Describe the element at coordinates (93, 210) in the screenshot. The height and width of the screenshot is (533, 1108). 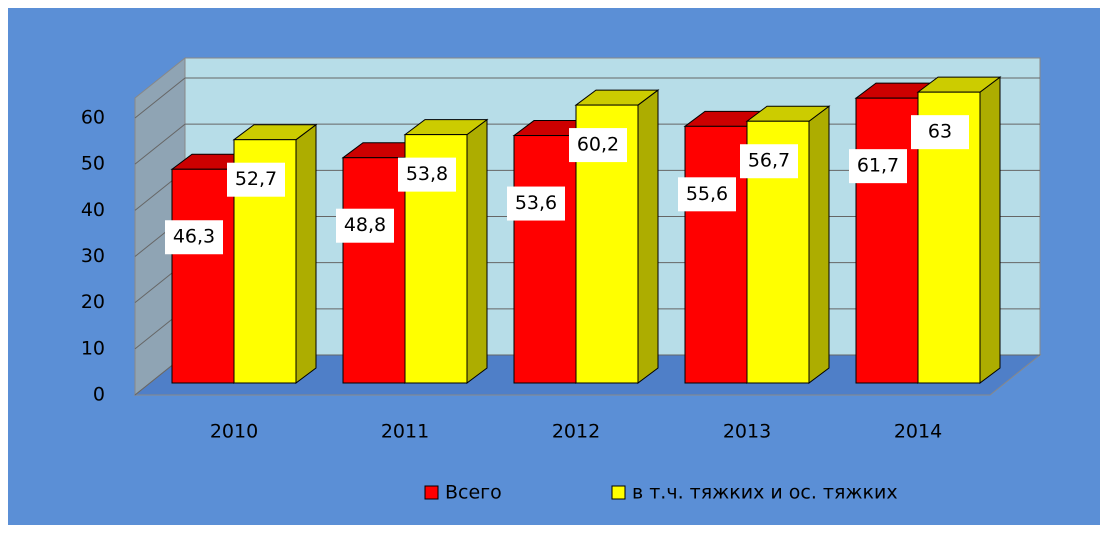
I see `y-tick-label: 40` at that location.